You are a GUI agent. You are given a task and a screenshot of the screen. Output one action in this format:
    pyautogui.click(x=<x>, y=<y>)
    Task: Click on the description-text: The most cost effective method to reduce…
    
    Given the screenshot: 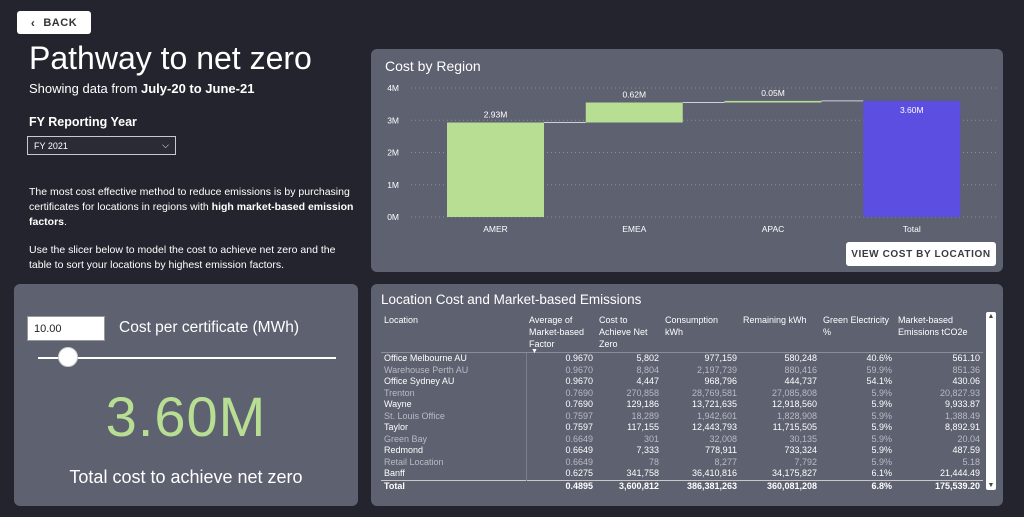 What is the action you would take?
    pyautogui.click(x=189, y=199)
    